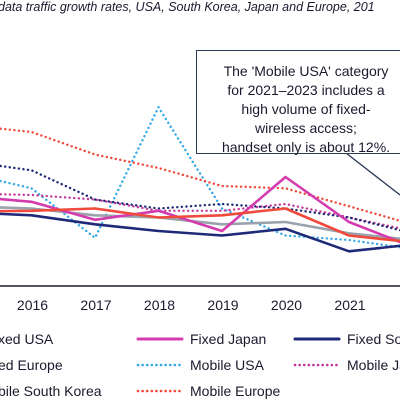  What do you see at coordinates (227, 365) in the screenshot?
I see `legend-label-mobile-usa: Mobile USA` at bounding box center [227, 365].